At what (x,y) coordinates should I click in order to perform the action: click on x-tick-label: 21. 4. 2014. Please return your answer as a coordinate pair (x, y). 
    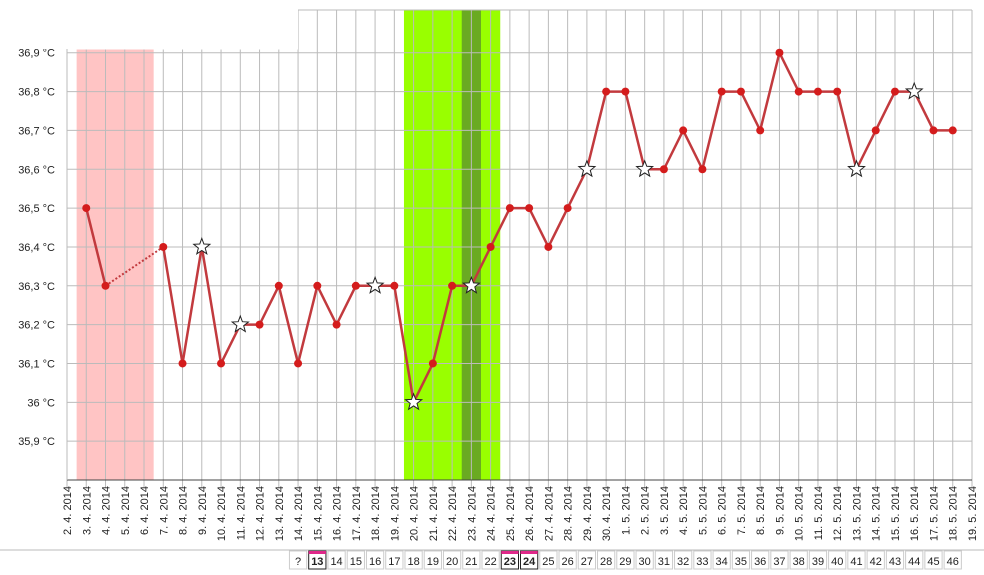
    Looking at the image, I should click on (434, 513).